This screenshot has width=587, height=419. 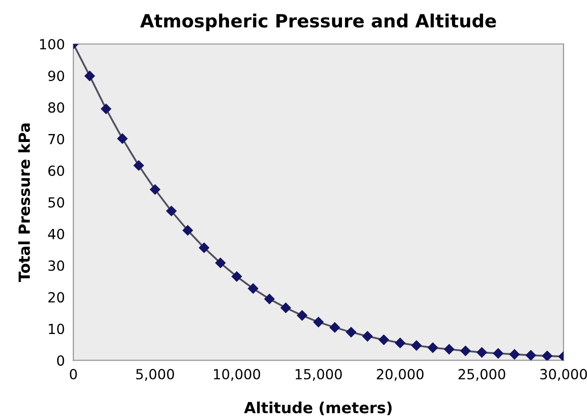 What do you see at coordinates (60, 360) in the screenshot?
I see `y-tick-label: 0` at bounding box center [60, 360].